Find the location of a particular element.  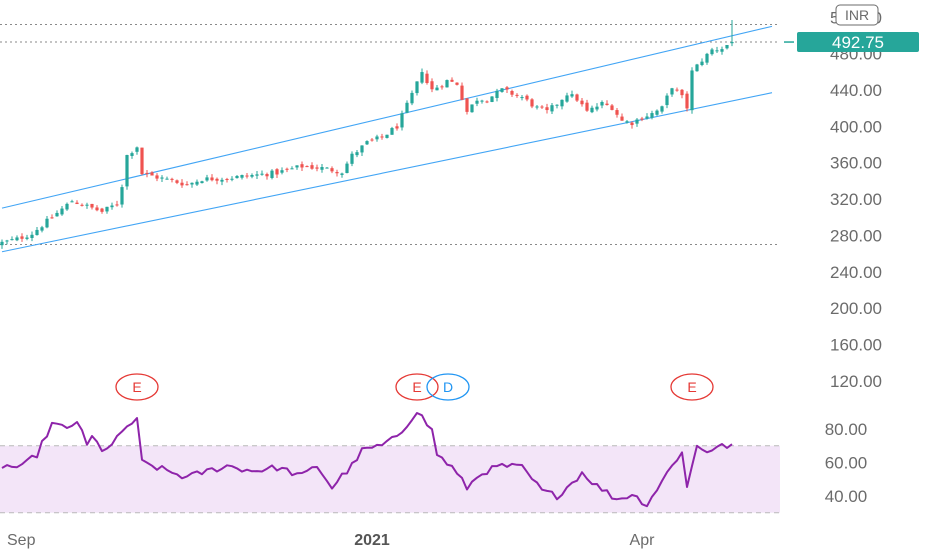

time-tick-label: Apr is located at coordinates (643, 540).